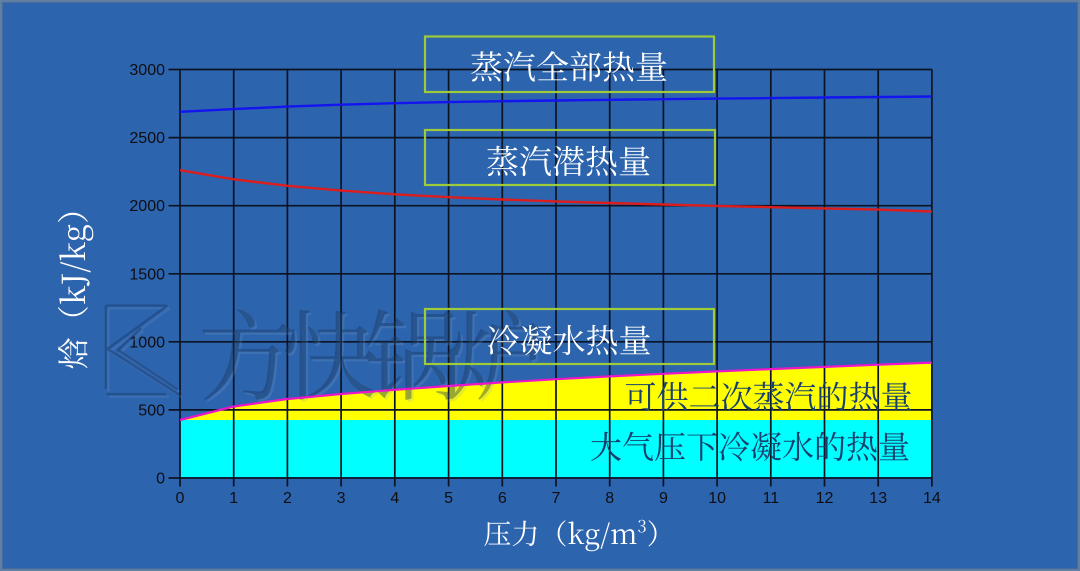 This screenshot has height=571, width=1080. I want to click on svg-text: 4, so click(394, 498).